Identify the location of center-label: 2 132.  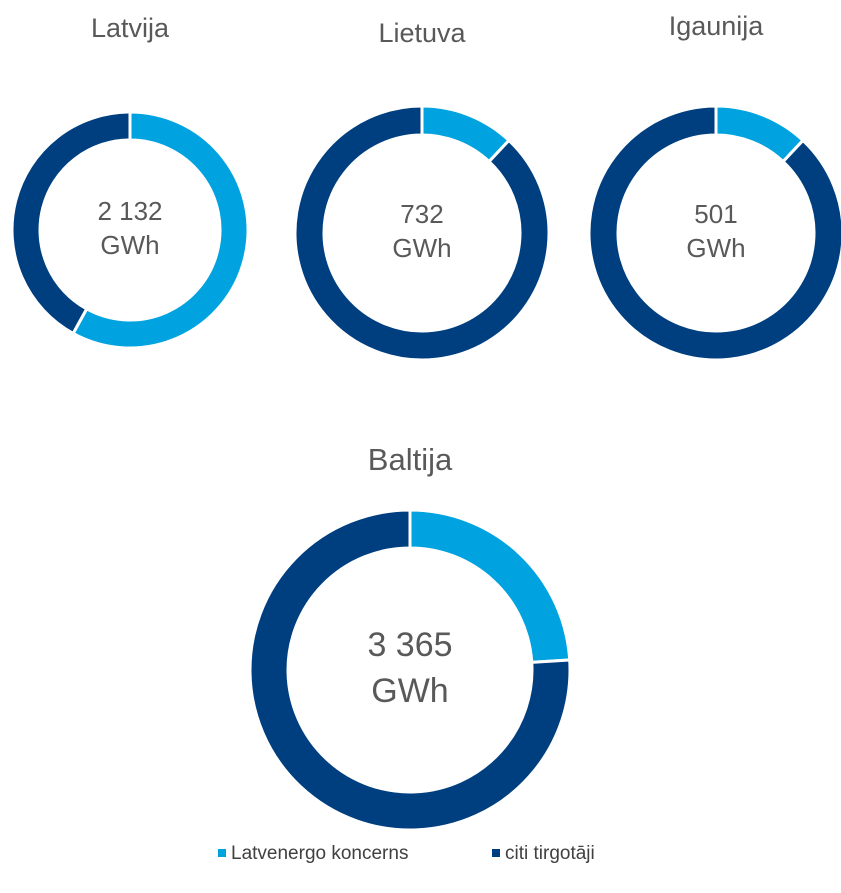
(129, 211).